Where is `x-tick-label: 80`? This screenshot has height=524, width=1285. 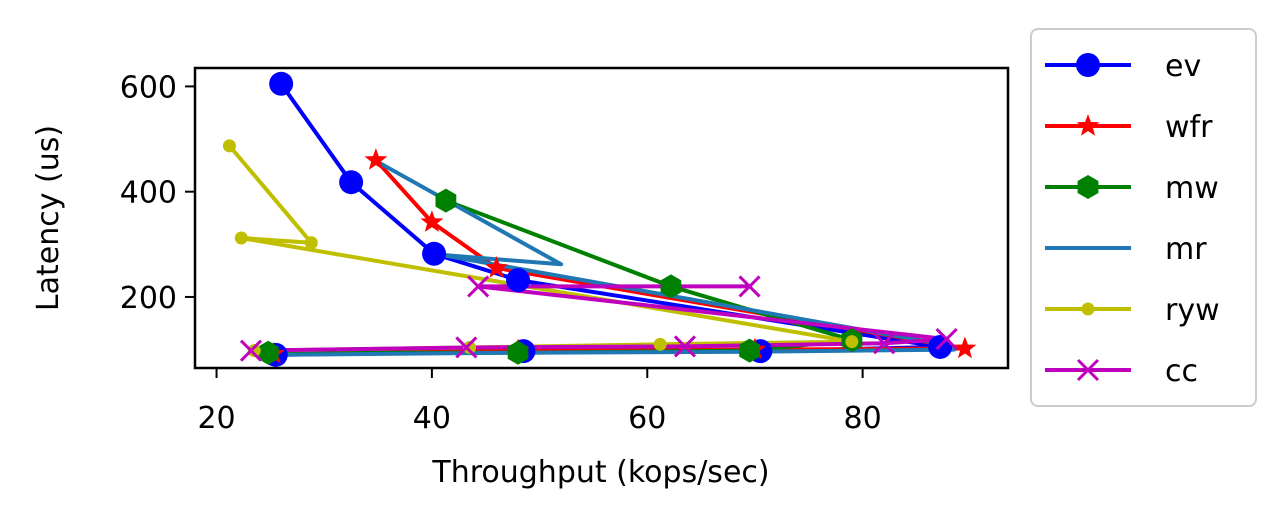
x-tick-label: 80 is located at coordinates (863, 418).